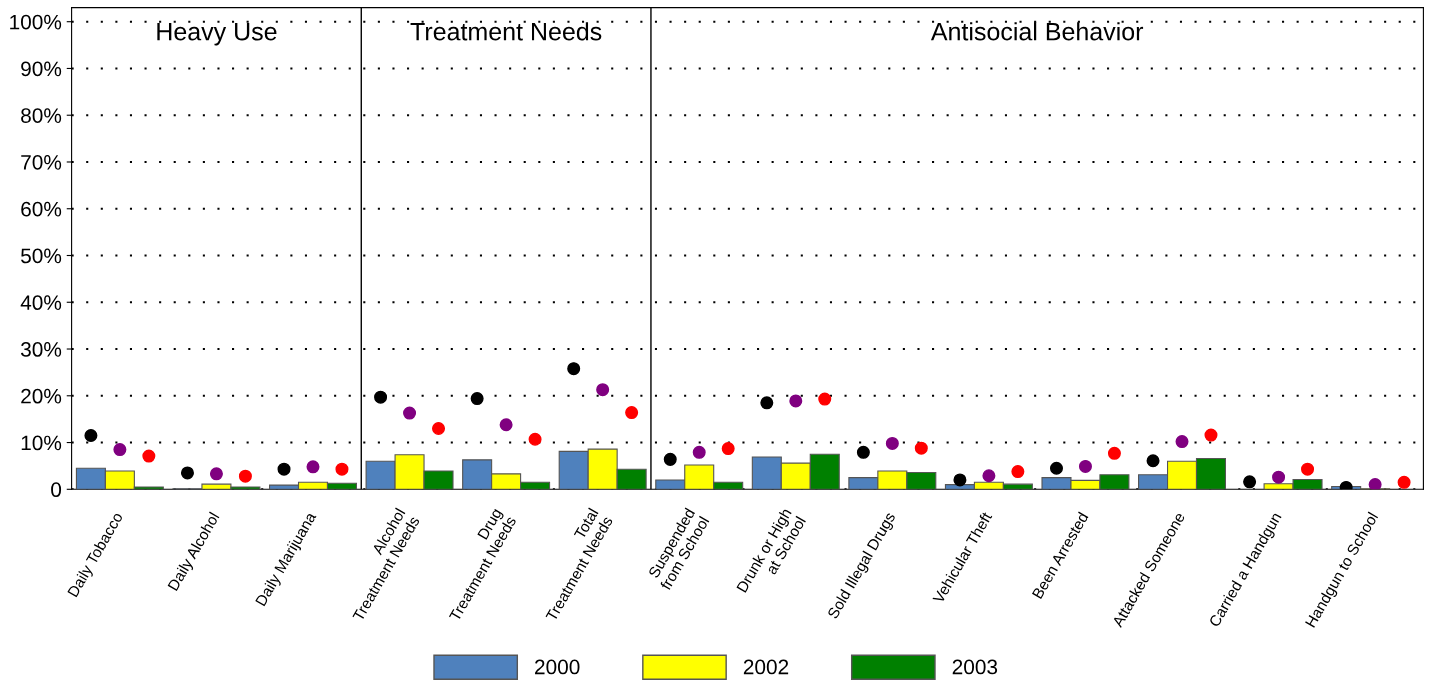 This screenshot has width=1432, height=698. Describe the element at coordinates (41, 303) in the screenshot. I see `y-tick-label: 40%` at that location.